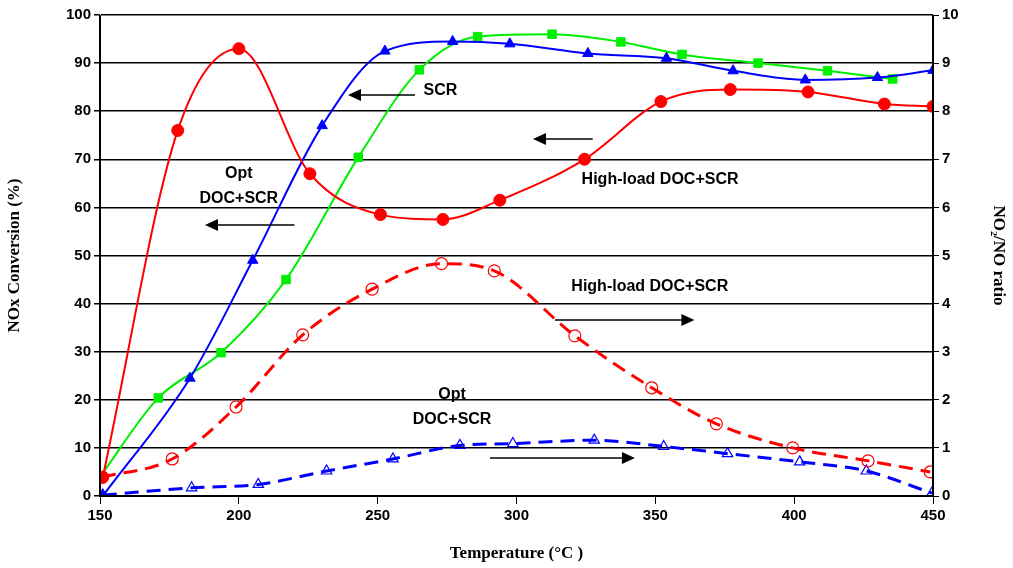 Image resolution: width=1013 pixels, height=568 pixels. What do you see at coordinates (82, 398) in the screenshot?
I see `y-tick-label: 20` at bounding box center [82, 398].